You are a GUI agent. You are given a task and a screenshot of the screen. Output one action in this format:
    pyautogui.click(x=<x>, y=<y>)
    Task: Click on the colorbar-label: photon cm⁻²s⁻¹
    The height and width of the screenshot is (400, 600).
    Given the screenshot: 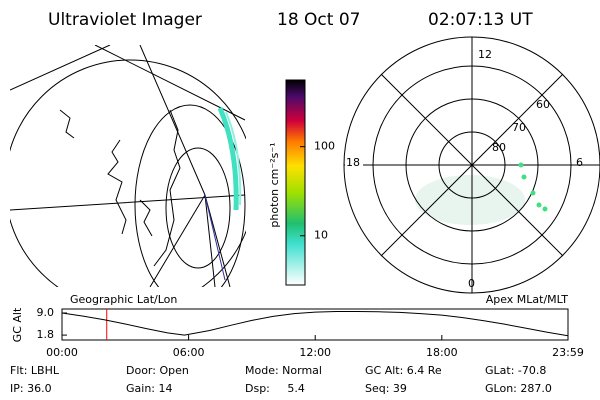 What is the action you would take?
    pyautogui.click(x=274, y=184)
    